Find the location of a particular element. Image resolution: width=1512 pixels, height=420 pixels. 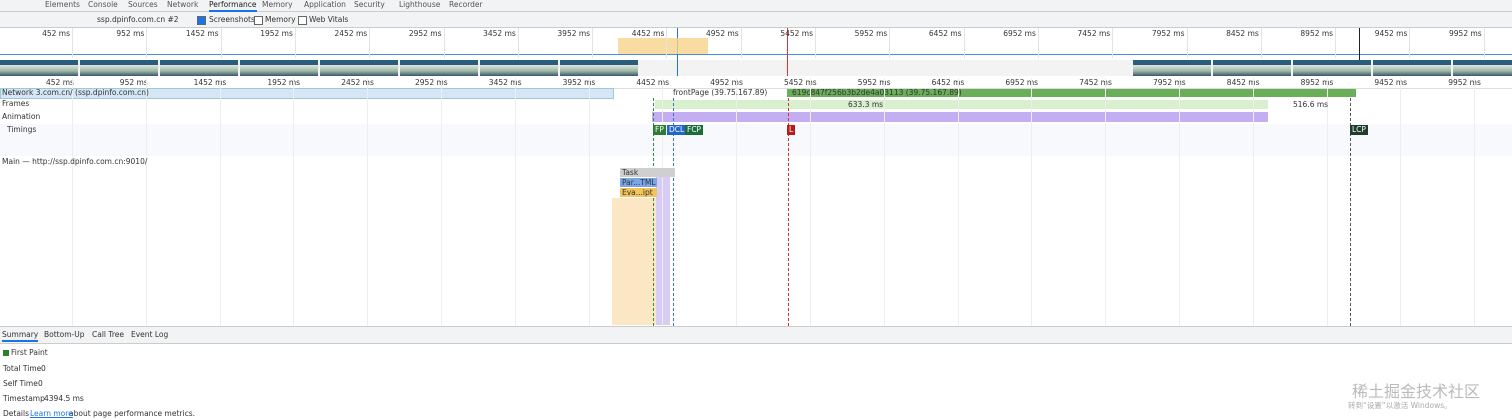

bottom-tab-bar is located at coordinates (756, 335).